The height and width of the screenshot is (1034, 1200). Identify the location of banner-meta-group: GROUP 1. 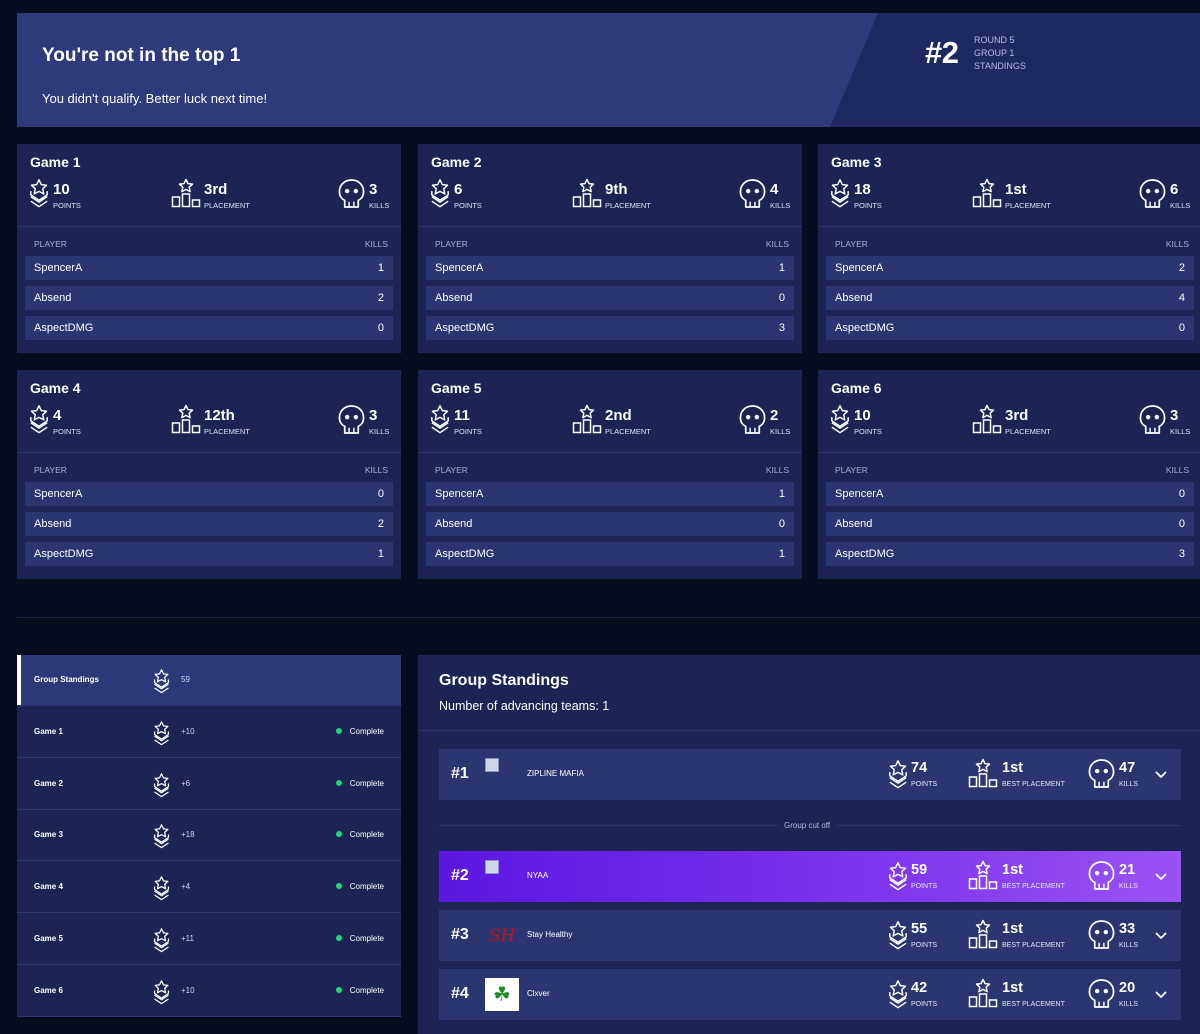
(994, 53).